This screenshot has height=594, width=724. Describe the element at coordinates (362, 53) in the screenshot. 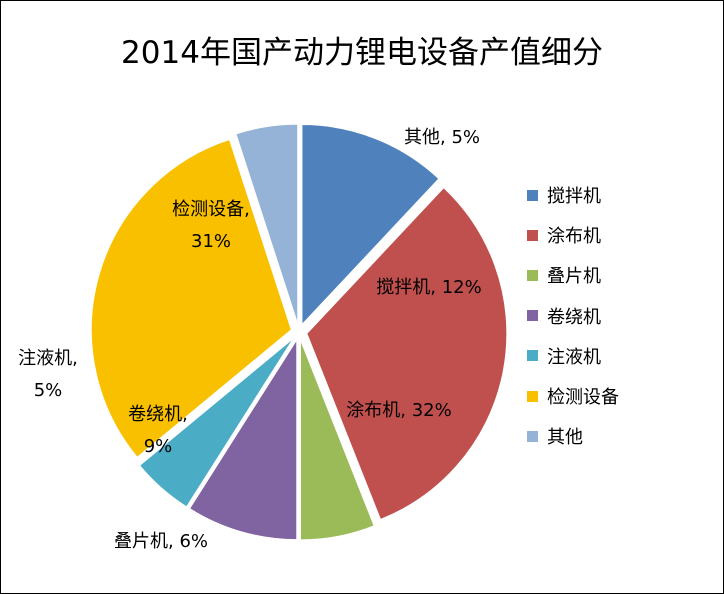

I see `chart-title: 2014年国产动力锂电设备产值细分` at that location.